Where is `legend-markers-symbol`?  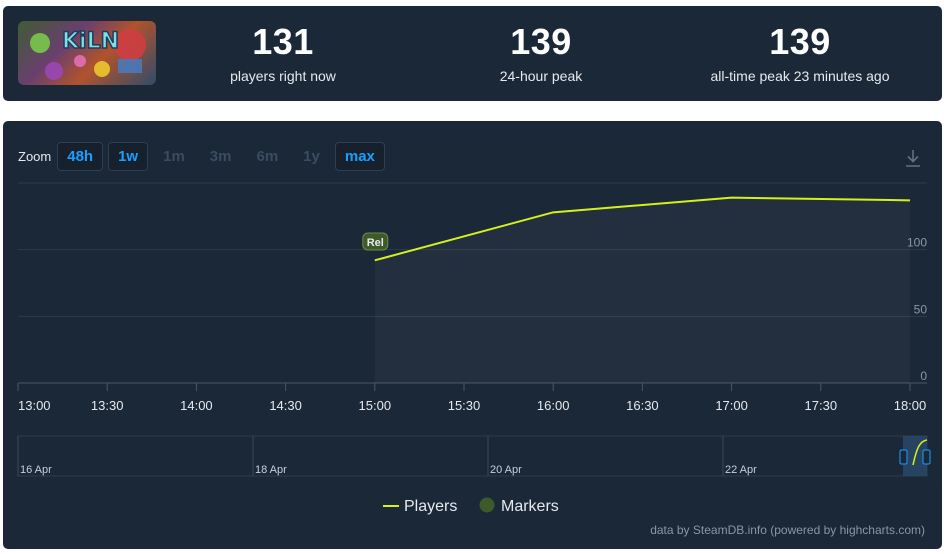
legend-markers-symbol is located at coordinates (487, 505).